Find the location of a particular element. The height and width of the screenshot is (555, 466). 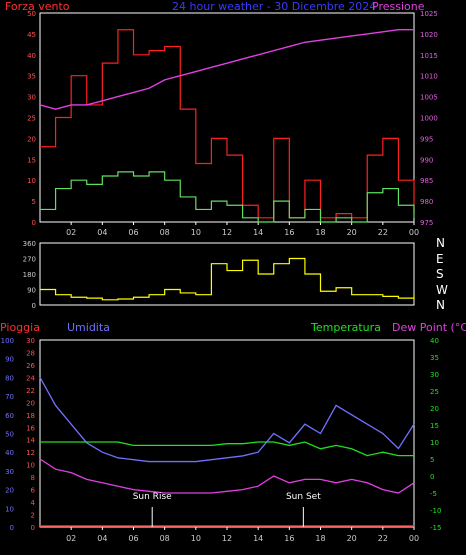

rain-ytick-label: 16 is located at coordinates (30, 428).